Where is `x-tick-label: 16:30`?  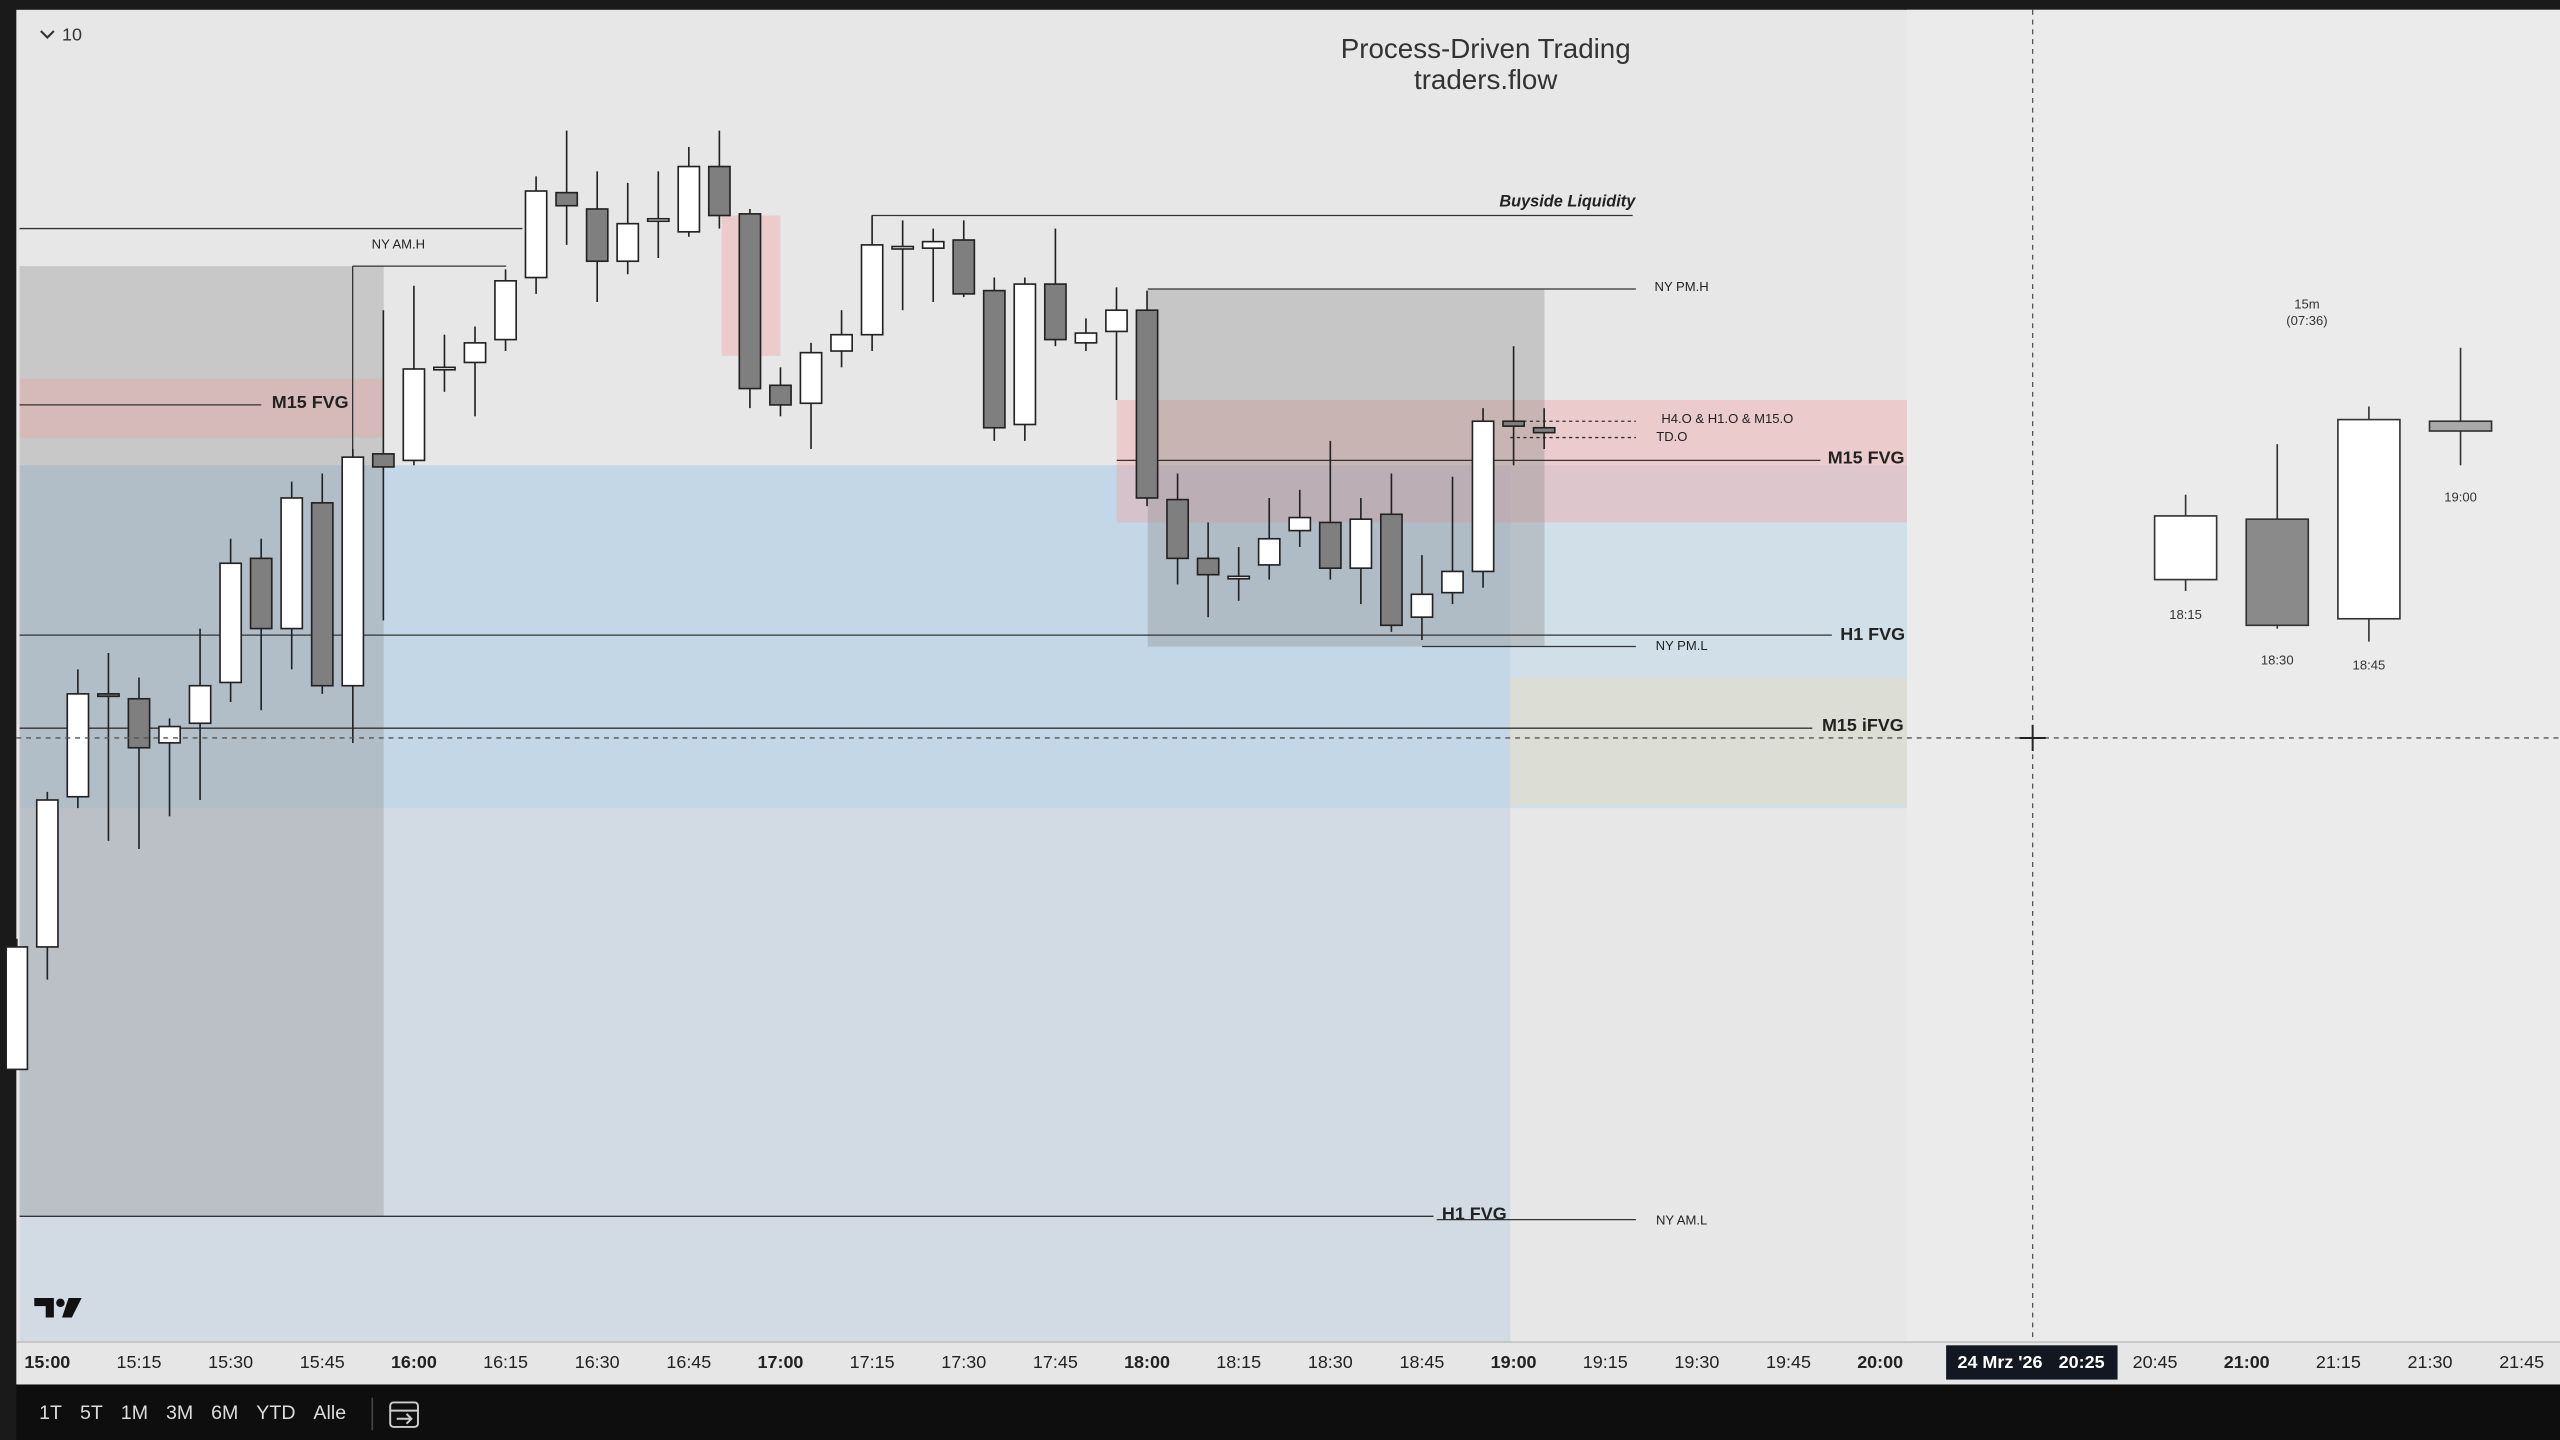 x-tick-label: 16:30 is located at coordinates (597, 1362).